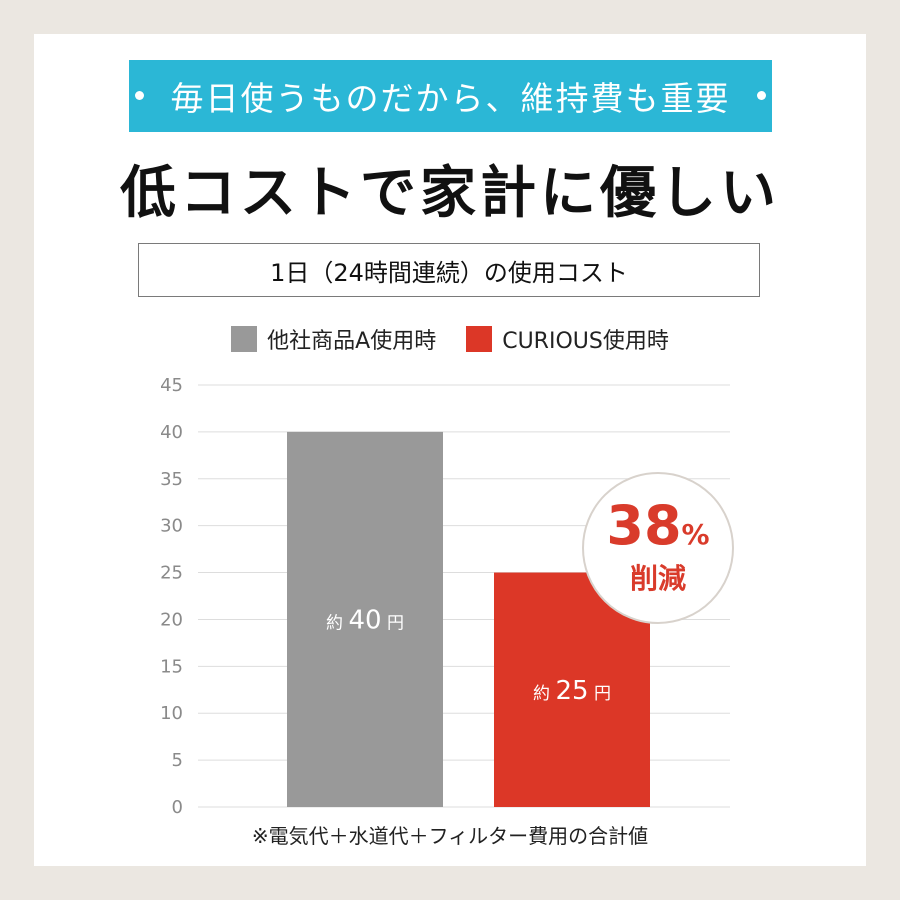 This screenshot has height=900, width=900. I want to click on headline: 低コストで家計に優しい, so click(450, 193).